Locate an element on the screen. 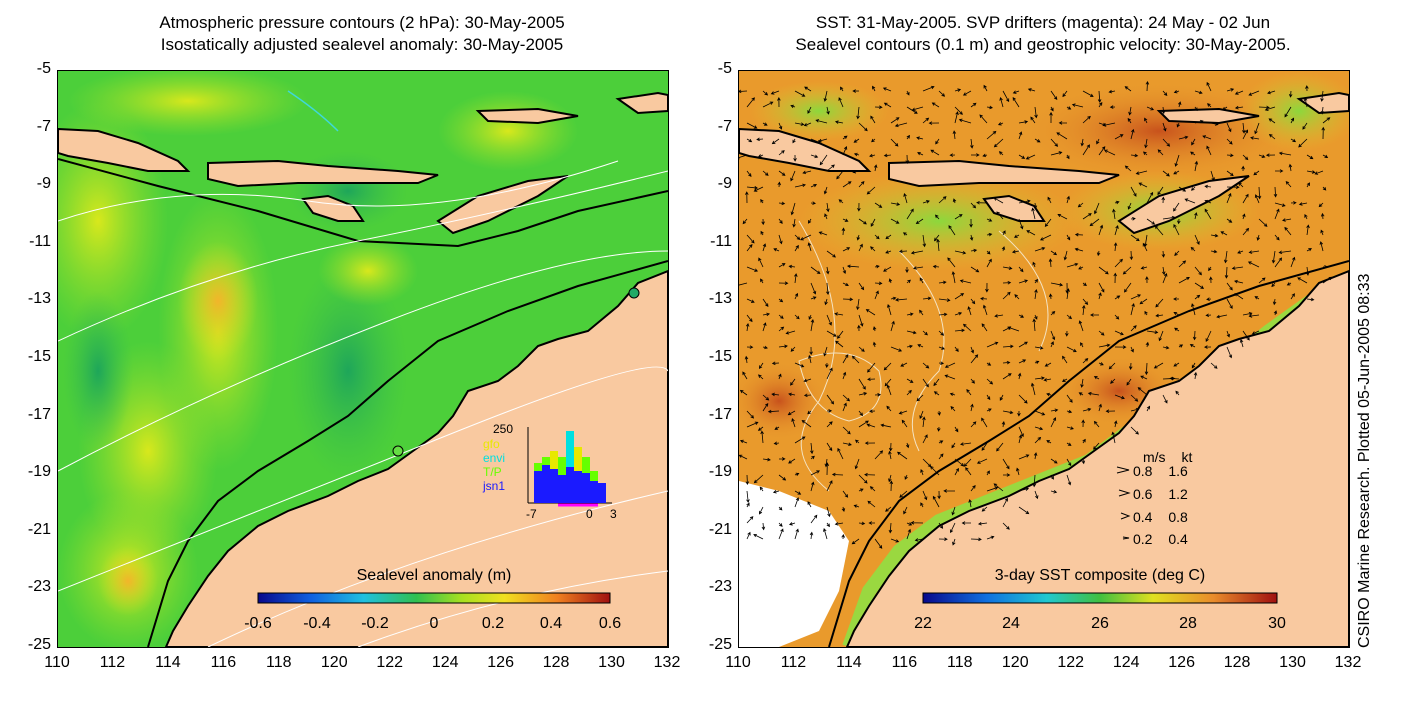 Image resolution: width=1418 pixels, height=709 pixels. island-north is located at coordinates (1208, 116).